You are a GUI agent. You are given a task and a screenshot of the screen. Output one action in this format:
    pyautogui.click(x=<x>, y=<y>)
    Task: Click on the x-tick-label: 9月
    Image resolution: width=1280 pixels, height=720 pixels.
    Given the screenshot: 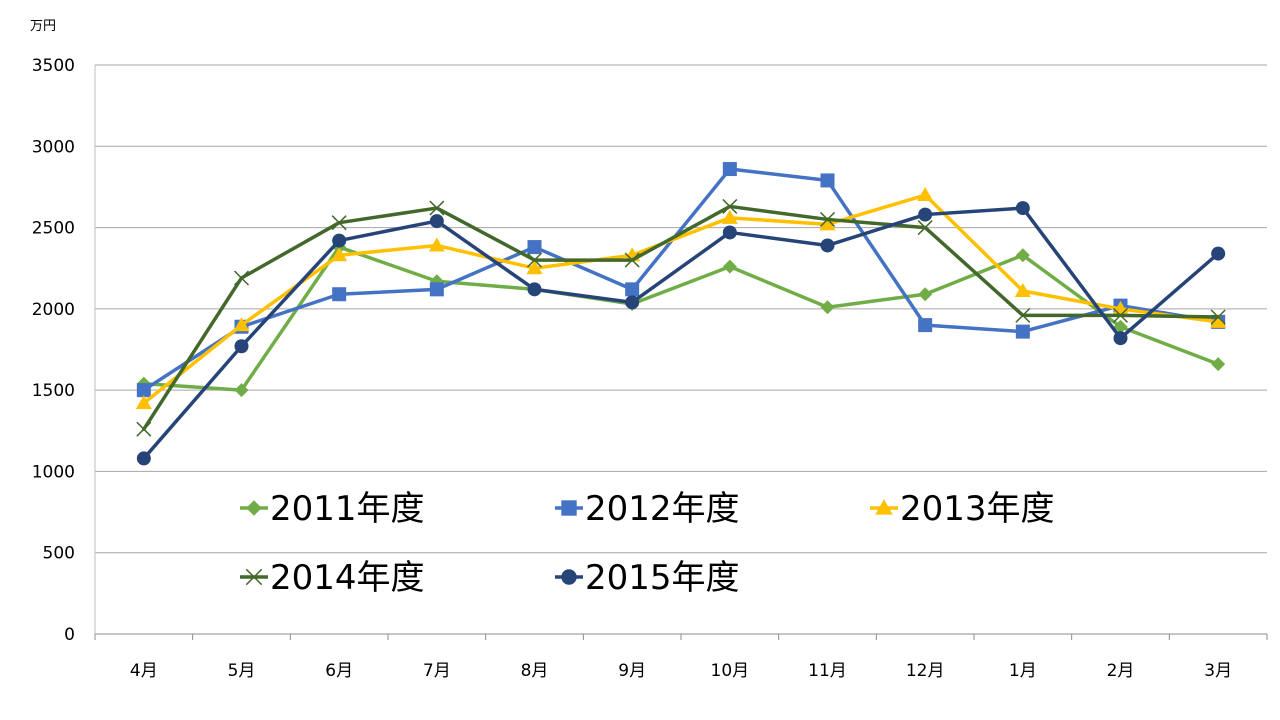 What is the action you would take?
    pyautogui.click(x=632, y=671)
    